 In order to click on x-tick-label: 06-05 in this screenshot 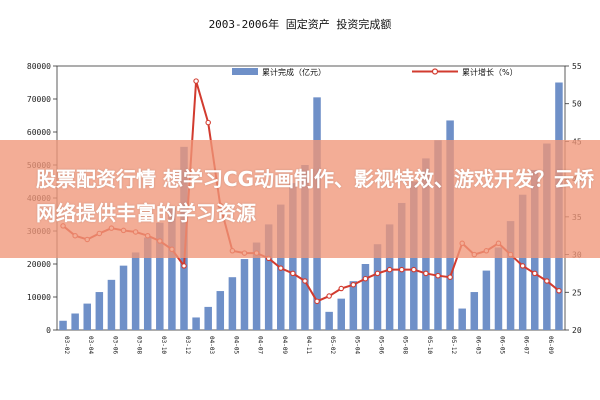, I will do `click(501, 345)`.